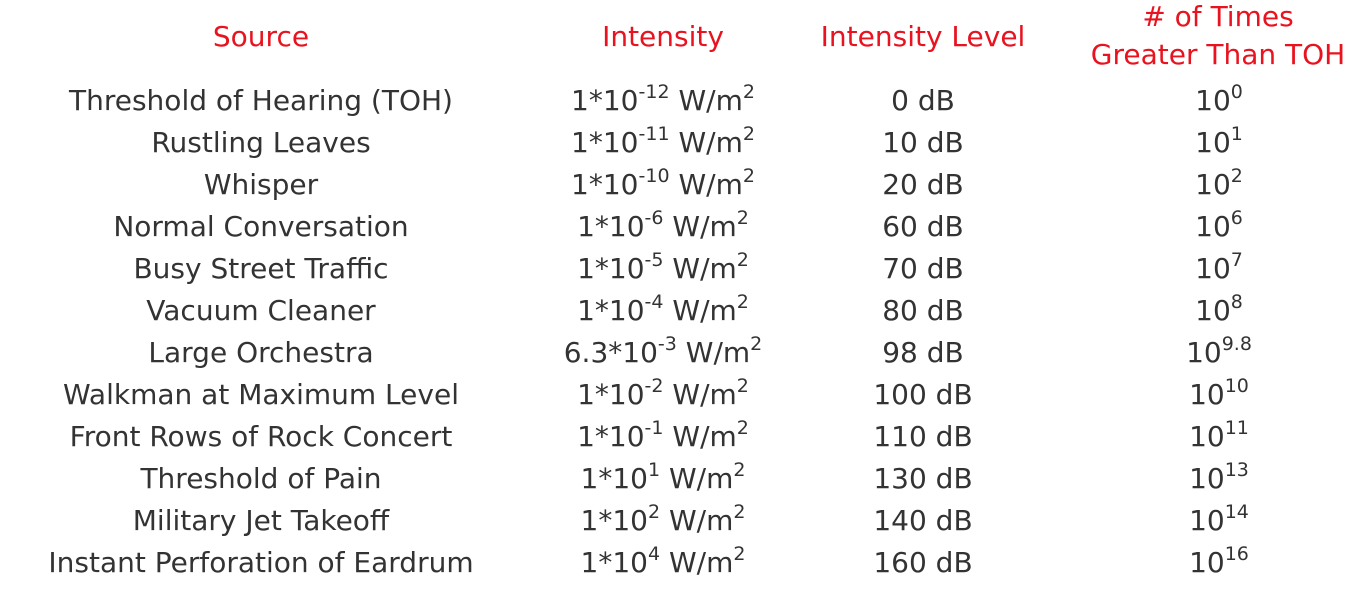 The width and height of the screenshot is (1358, 590). What do you see at coordinates (1236, 344) in the screenshot?
I see `times-exponent: 9.8` at bounding box center [1236, 344].